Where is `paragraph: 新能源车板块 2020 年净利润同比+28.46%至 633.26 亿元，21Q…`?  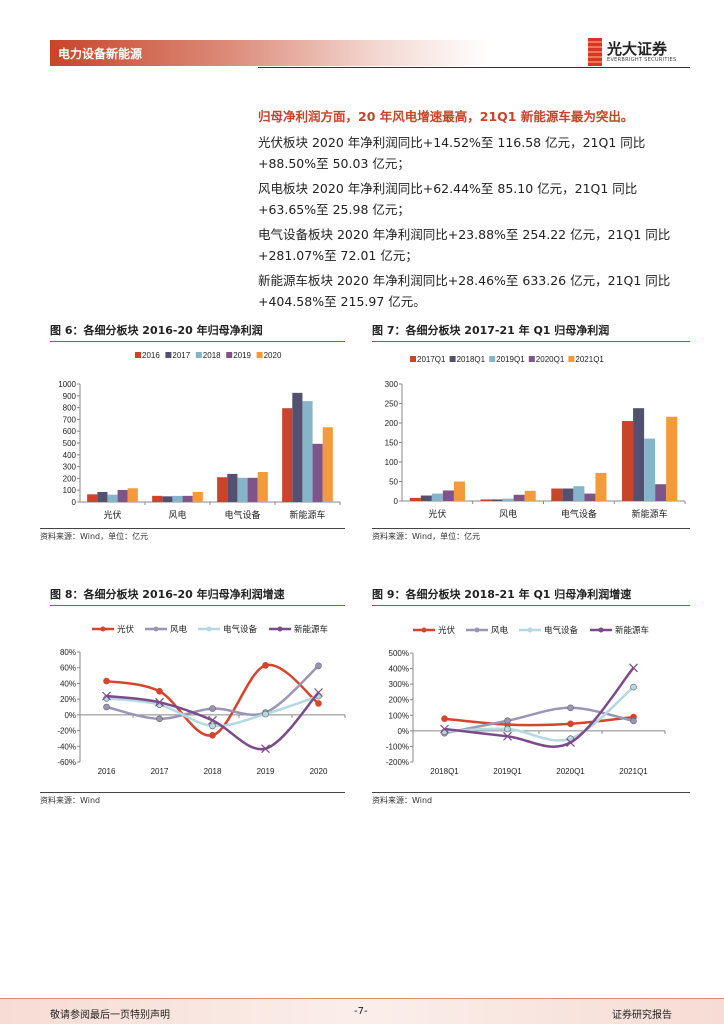 paragraph: 新能源车板块 2020 年净利润同比+28.46%至 633.26 亿元，21Q… is located at coordinates (464, 291).